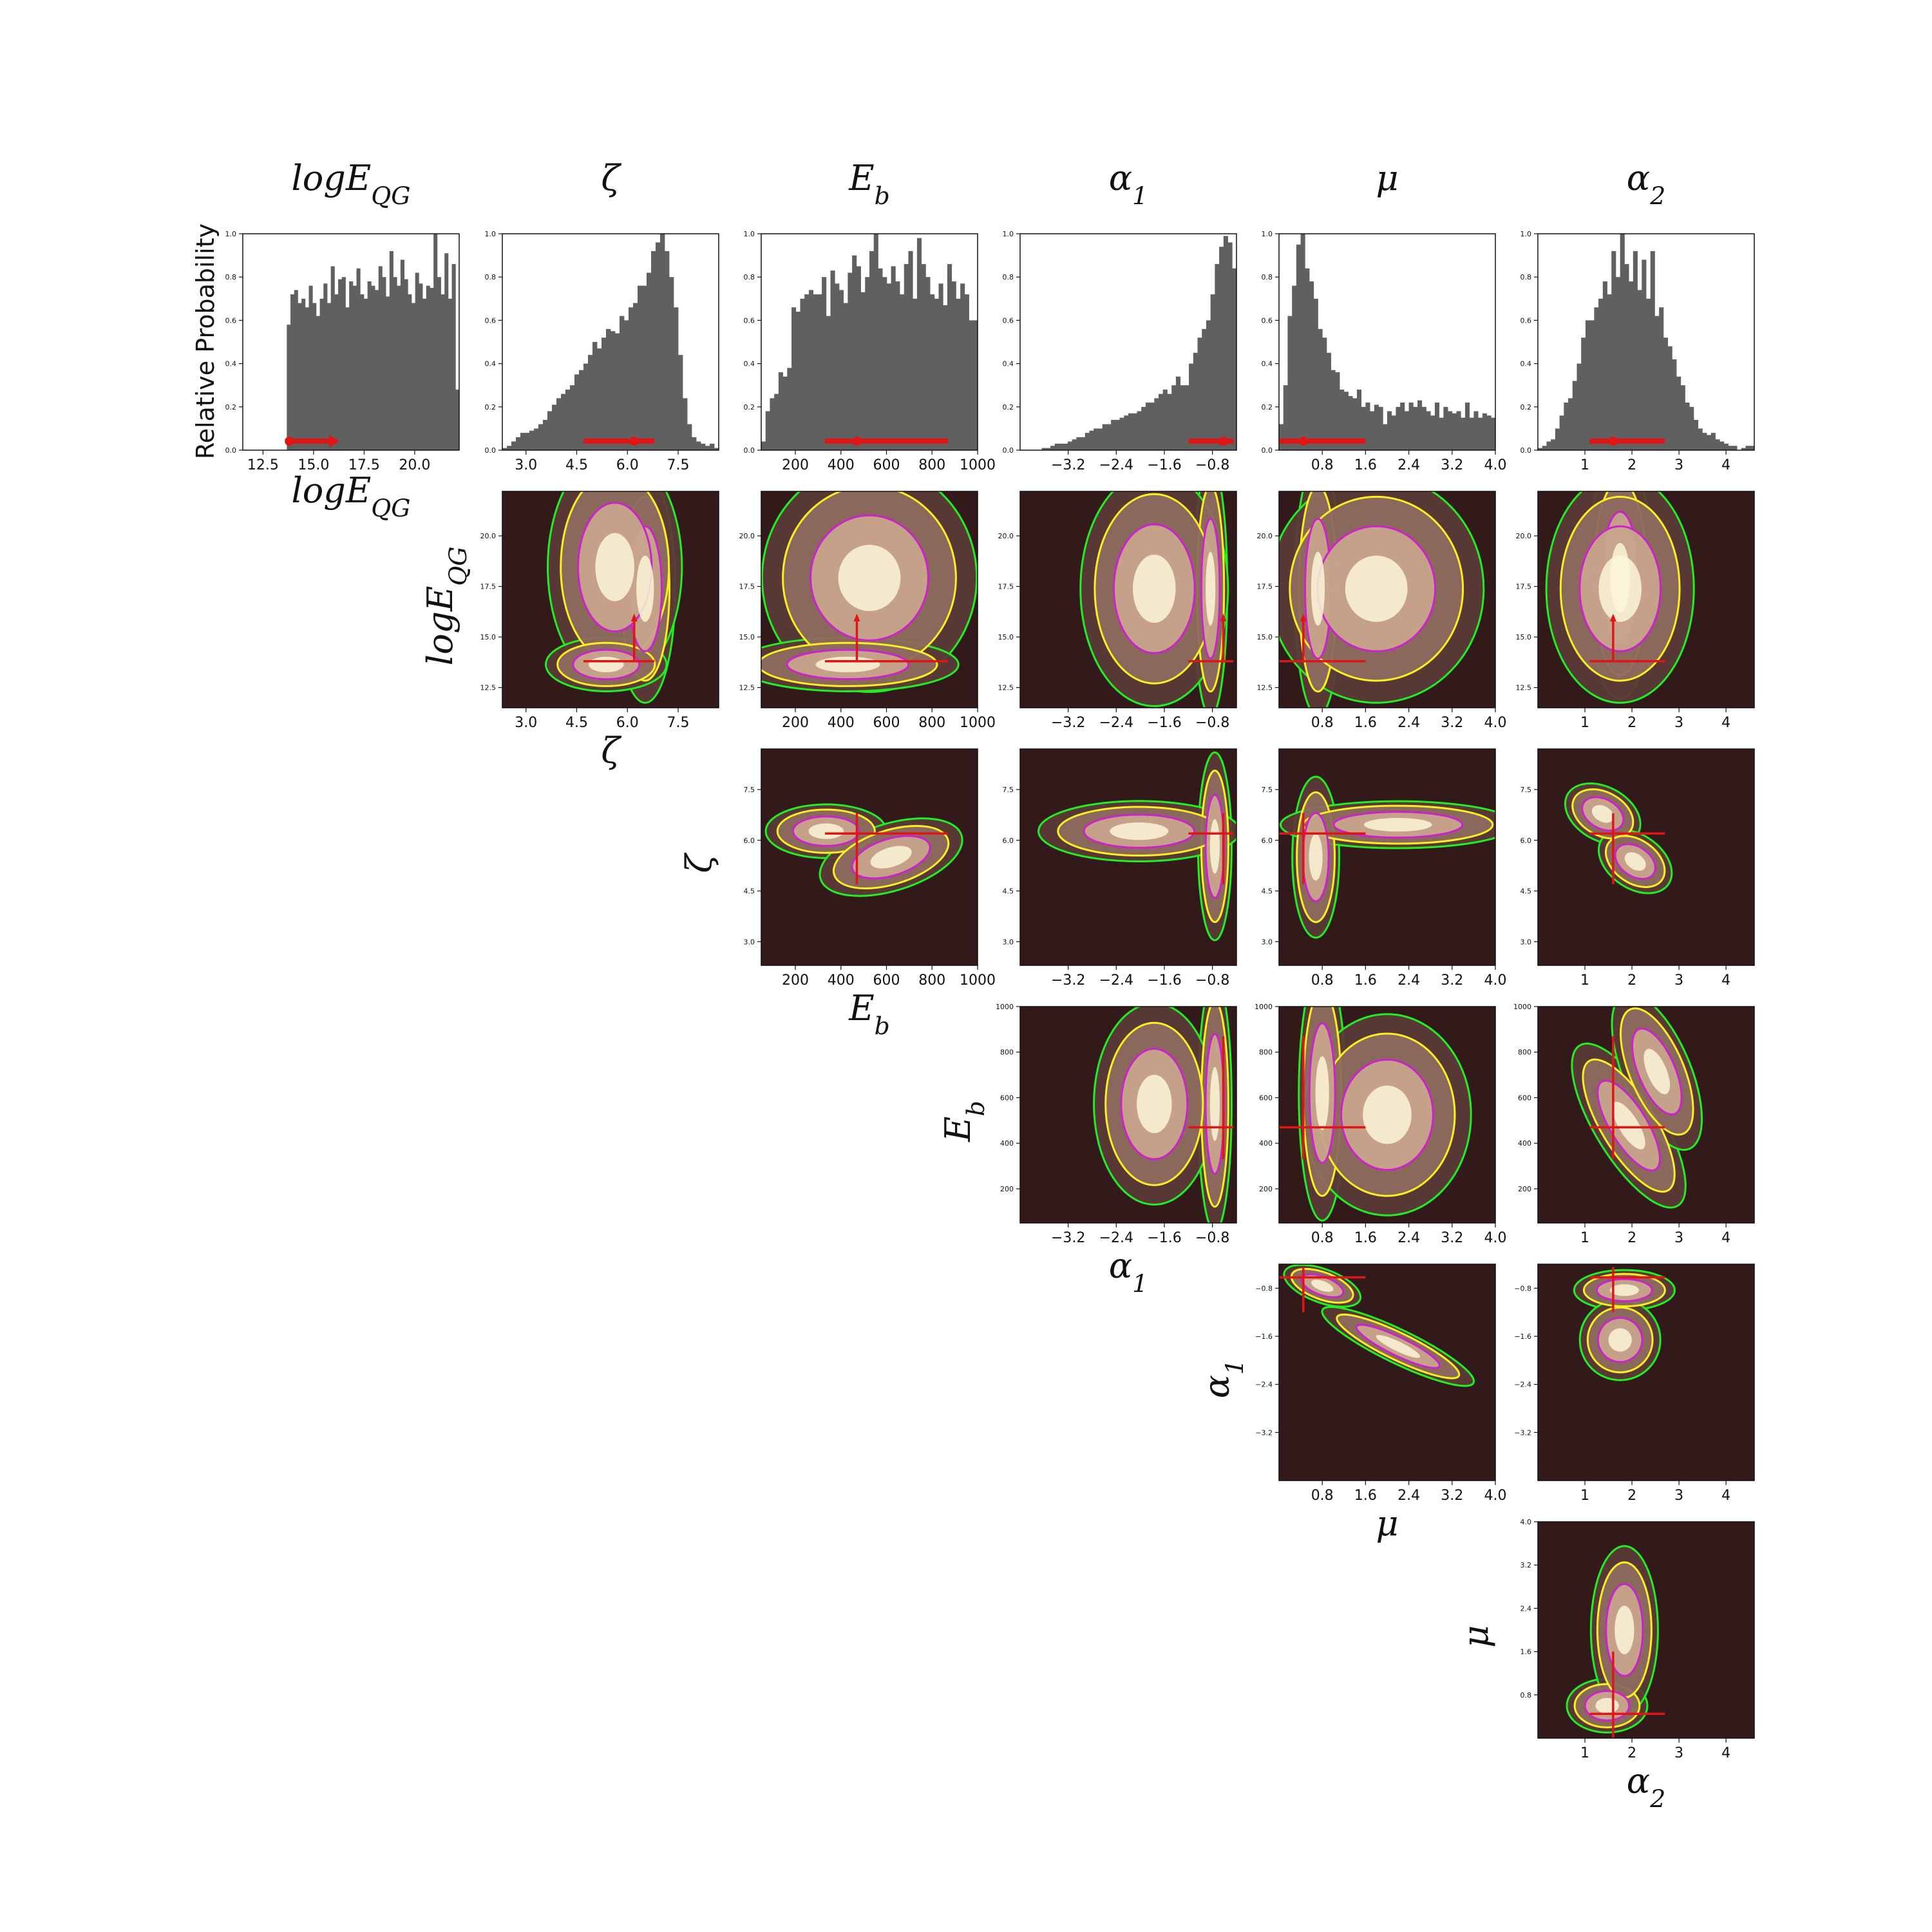 This screenshot has width=1932, height=1932. What do you see at coordinates (1264, 1007) in the screenshot?
I see `y-tick-label: 1000` at bounding box center [1264, 1007].